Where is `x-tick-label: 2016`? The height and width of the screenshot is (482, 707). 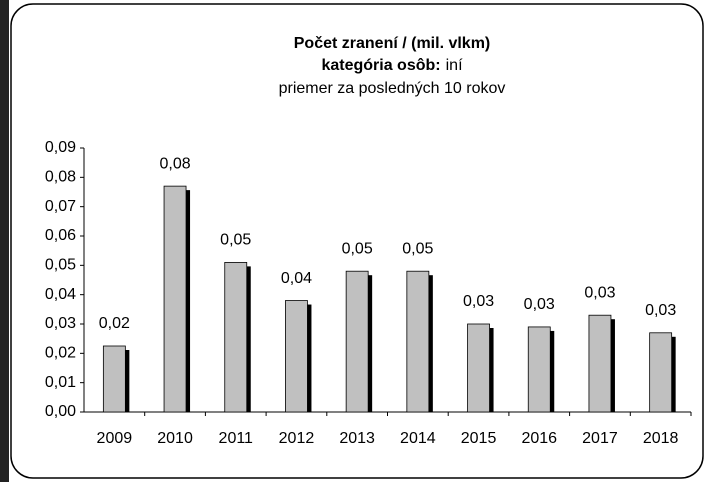 x-tick-label: 2016 is located at coordinates (539, 438).